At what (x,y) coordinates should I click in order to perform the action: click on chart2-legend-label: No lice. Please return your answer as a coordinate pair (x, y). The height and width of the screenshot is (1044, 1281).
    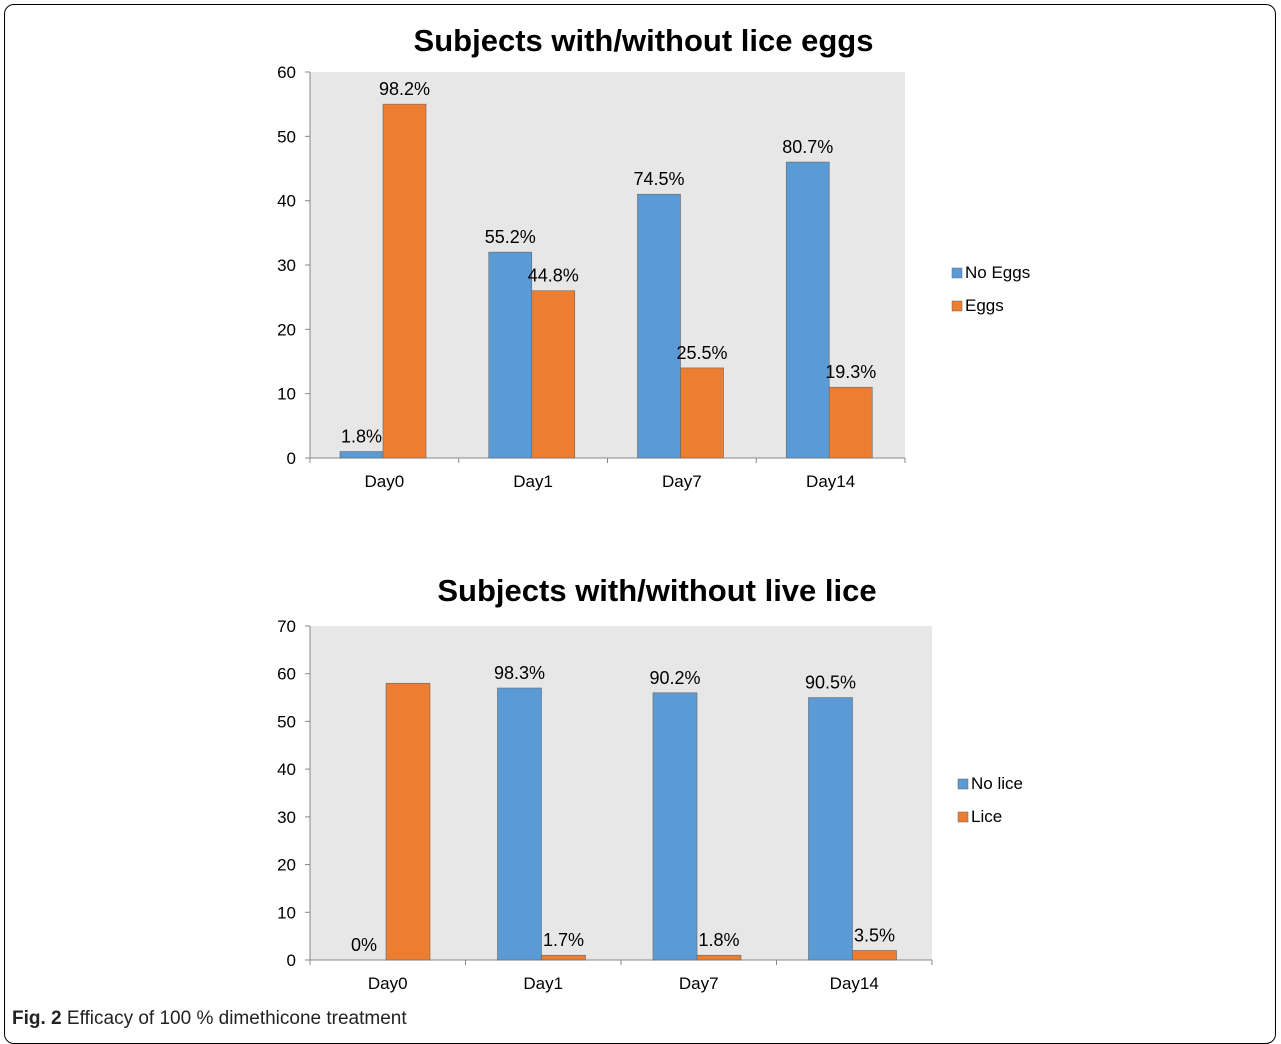
    Looking at the image, I should click on (997, 783).